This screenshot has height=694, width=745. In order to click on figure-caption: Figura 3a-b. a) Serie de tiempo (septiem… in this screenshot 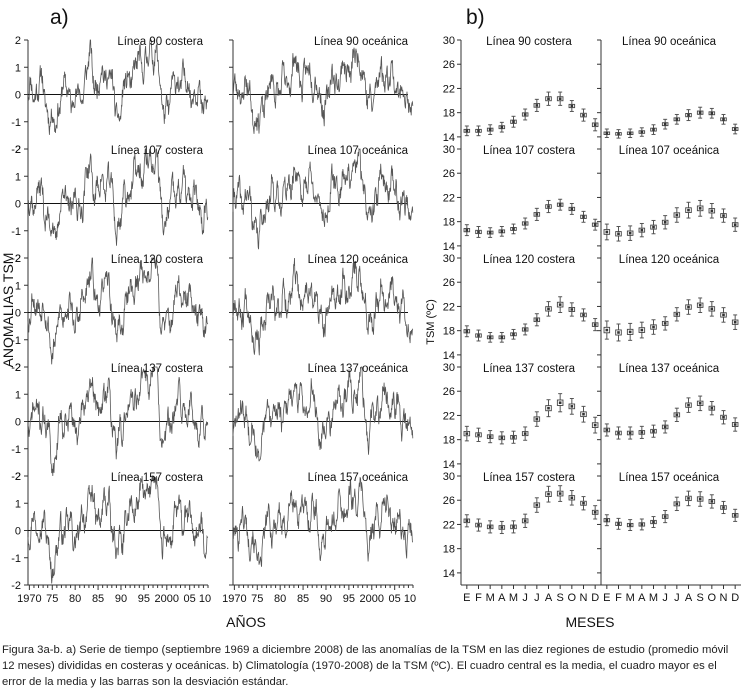, I will do `click(365, 666)`.